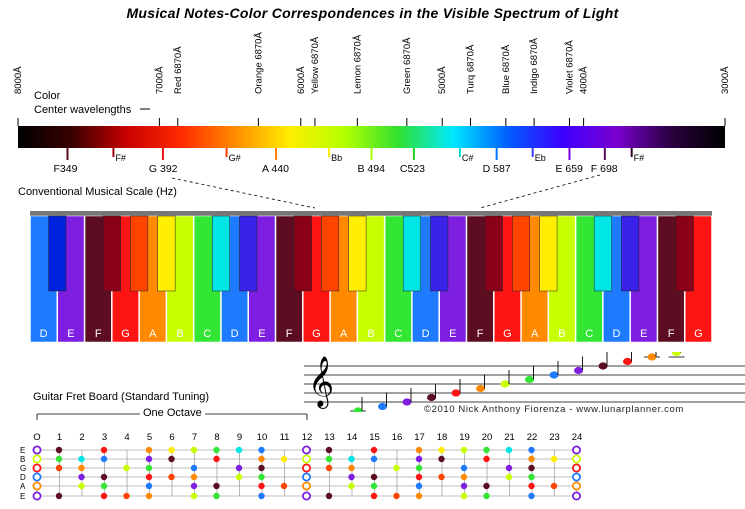 This screenshot has height=509, width=745. What do you see at coordinates (83, 110) in the screenshot?
I see `center-wavelengths-label: Center wavelengths` at bounding box center [83, 110].